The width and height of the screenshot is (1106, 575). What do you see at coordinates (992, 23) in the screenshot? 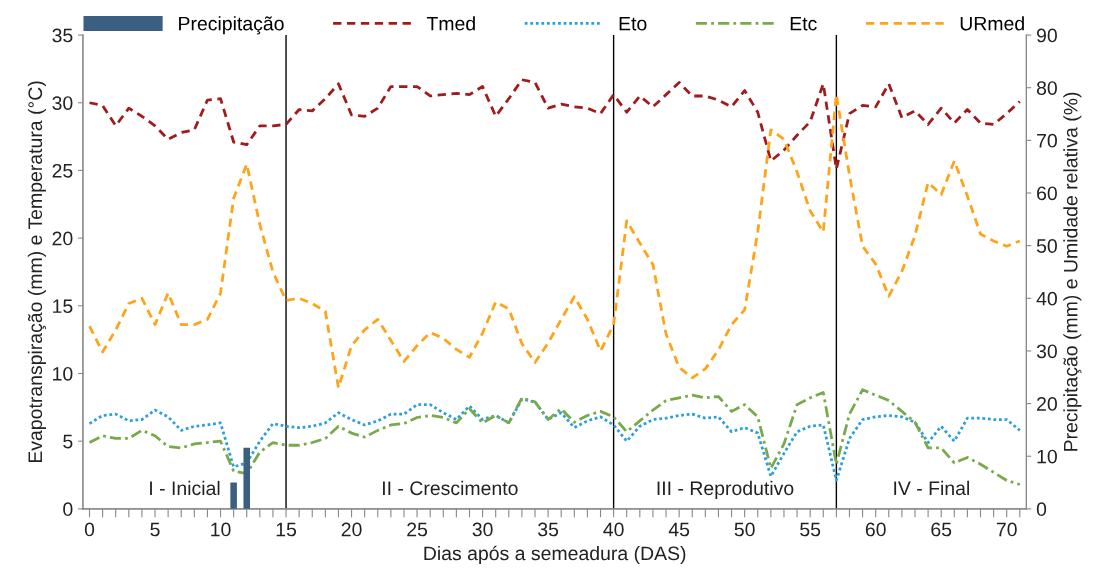
I see `legend-label: URmed` at bounding box center [992, 23].